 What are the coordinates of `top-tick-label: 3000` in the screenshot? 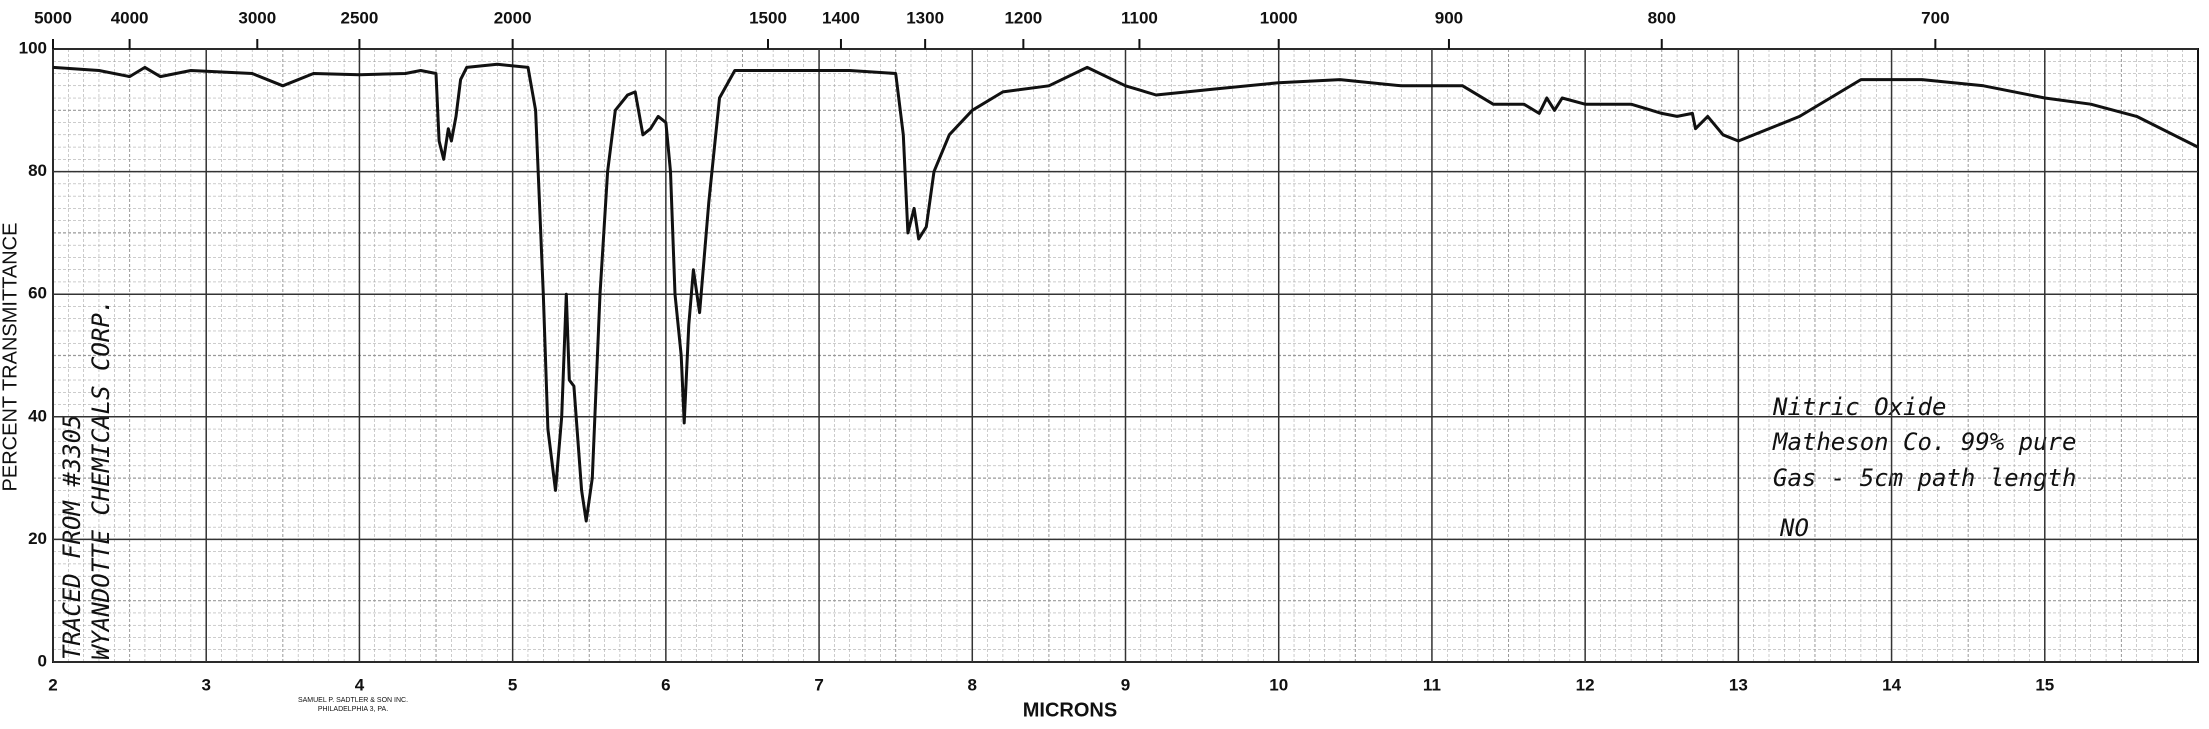 It's located at (257, 17).